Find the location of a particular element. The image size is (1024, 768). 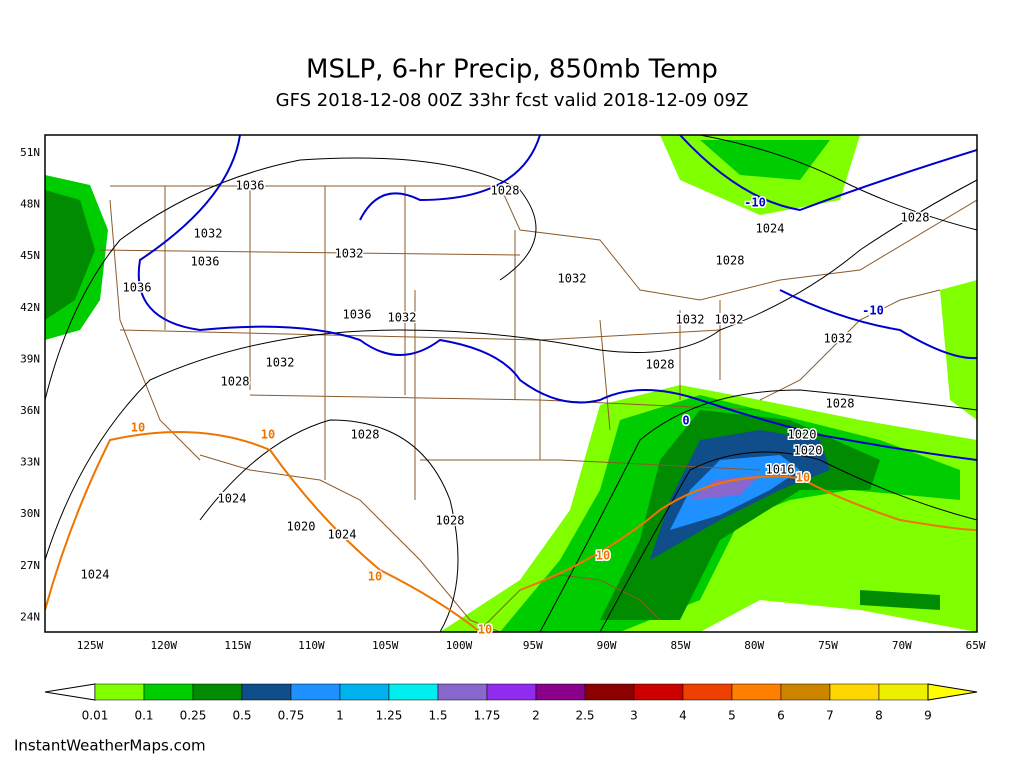

lon-label: 100W is located at coordinates (459, 645).